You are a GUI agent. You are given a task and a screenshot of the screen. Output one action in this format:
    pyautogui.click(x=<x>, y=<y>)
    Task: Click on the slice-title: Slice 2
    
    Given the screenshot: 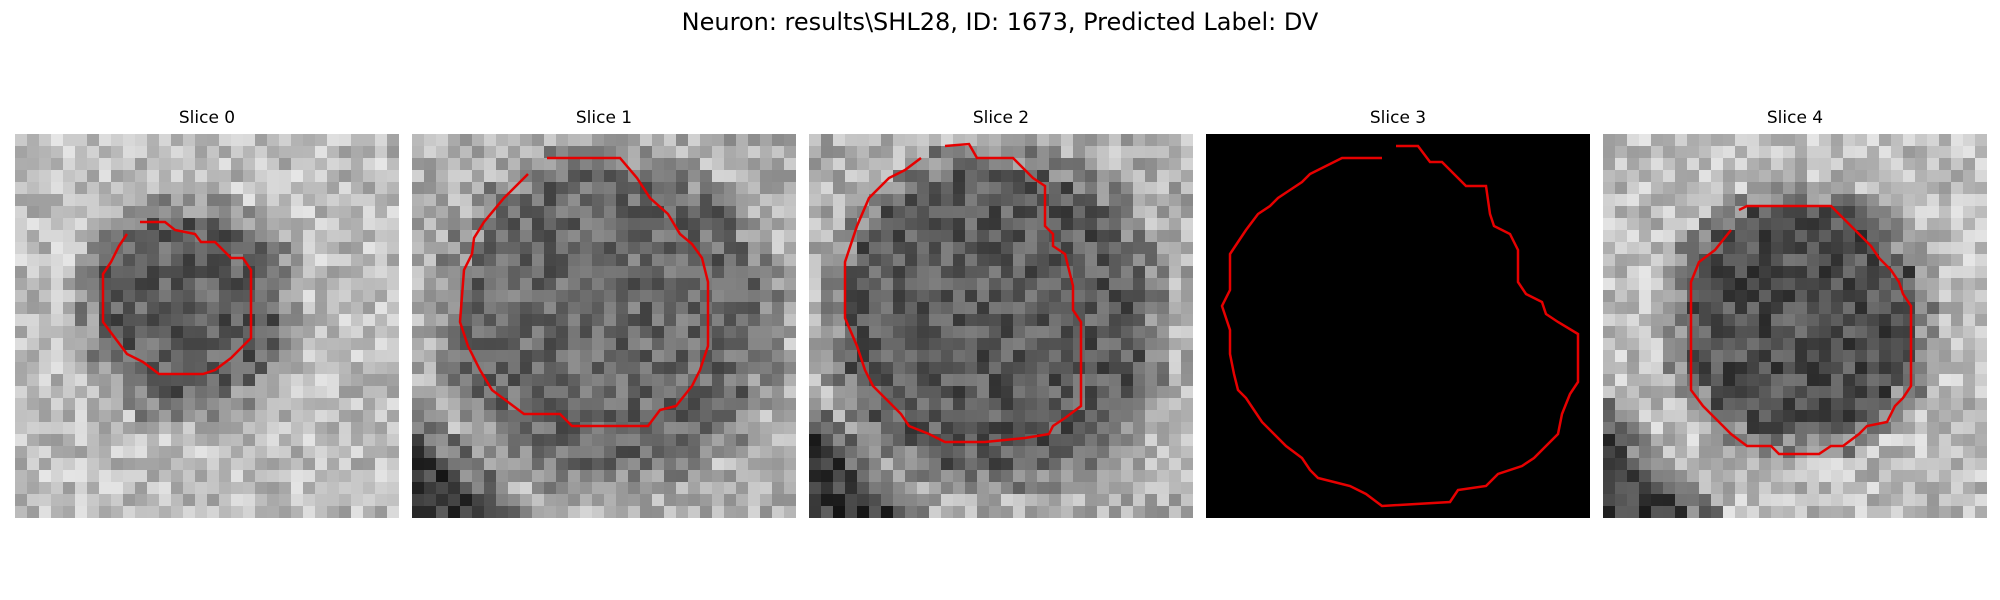 What is the action you would take?
    pyautogui.click(x=1001, y=118)
    